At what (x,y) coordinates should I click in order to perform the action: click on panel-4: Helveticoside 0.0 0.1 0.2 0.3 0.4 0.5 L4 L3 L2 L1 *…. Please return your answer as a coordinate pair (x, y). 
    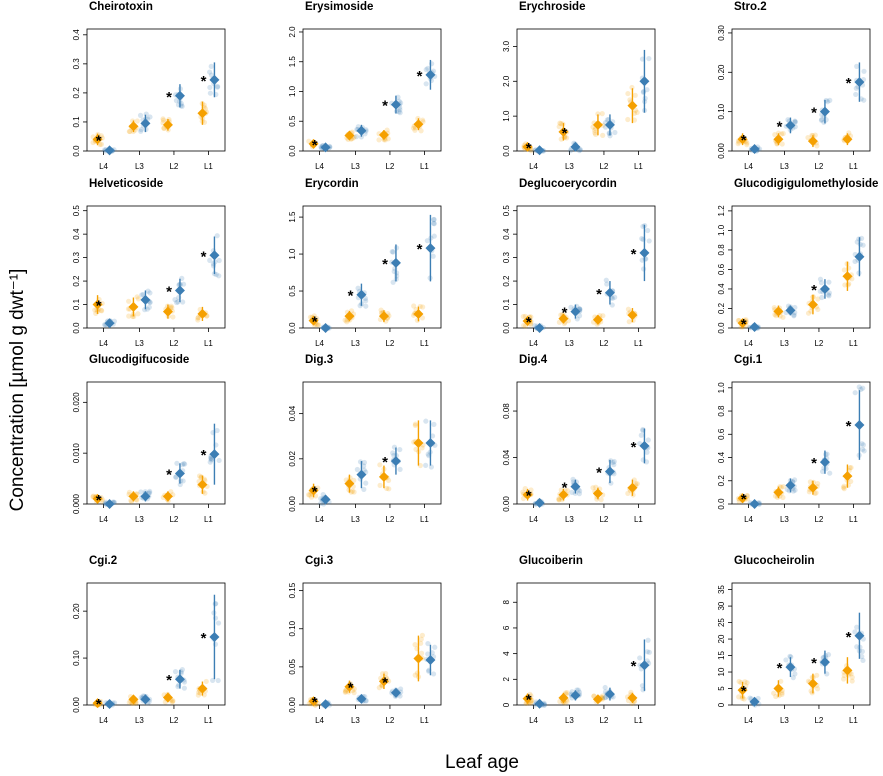
    Looking at the image, I should click on (149, 263).